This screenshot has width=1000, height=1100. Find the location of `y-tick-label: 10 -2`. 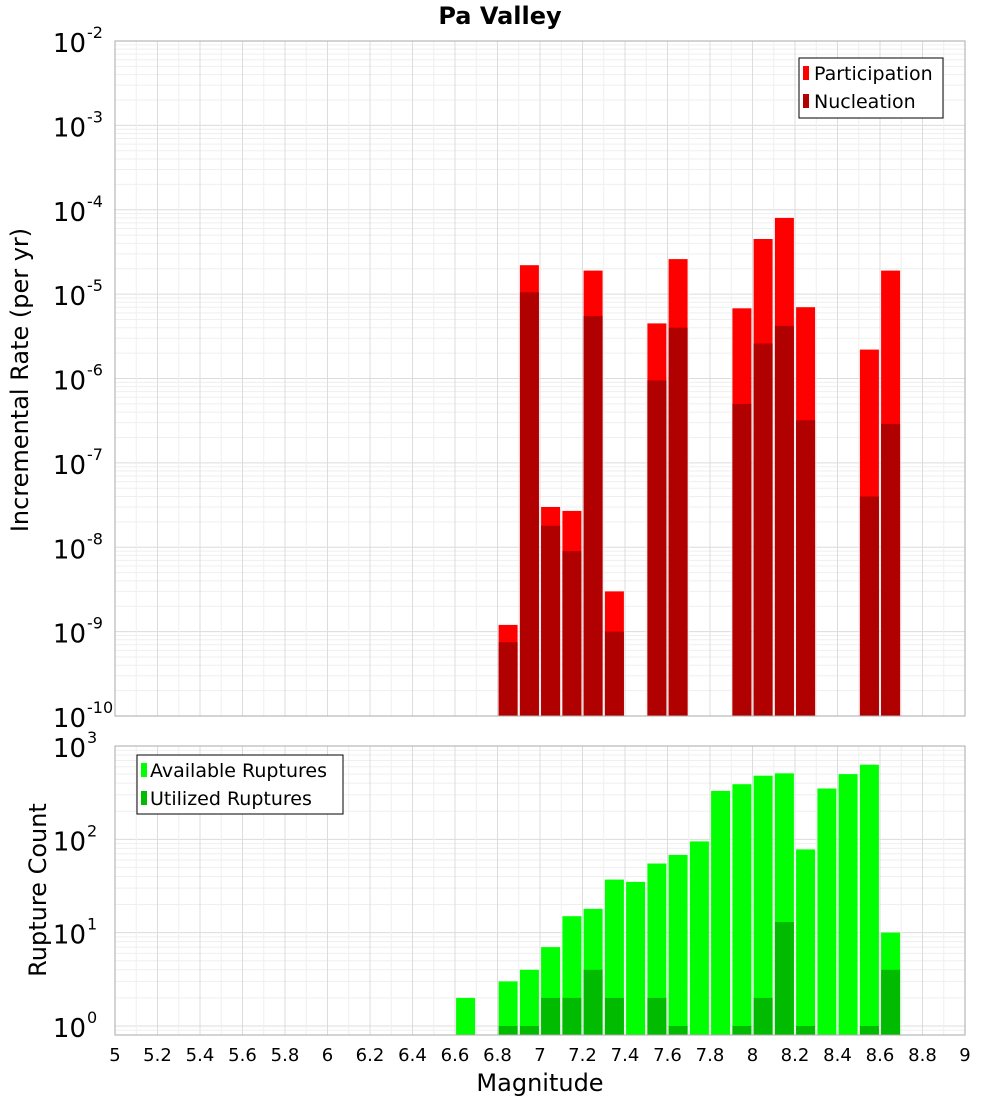

y-tick-label: 10 -2 is located at coordinates (78, 41).